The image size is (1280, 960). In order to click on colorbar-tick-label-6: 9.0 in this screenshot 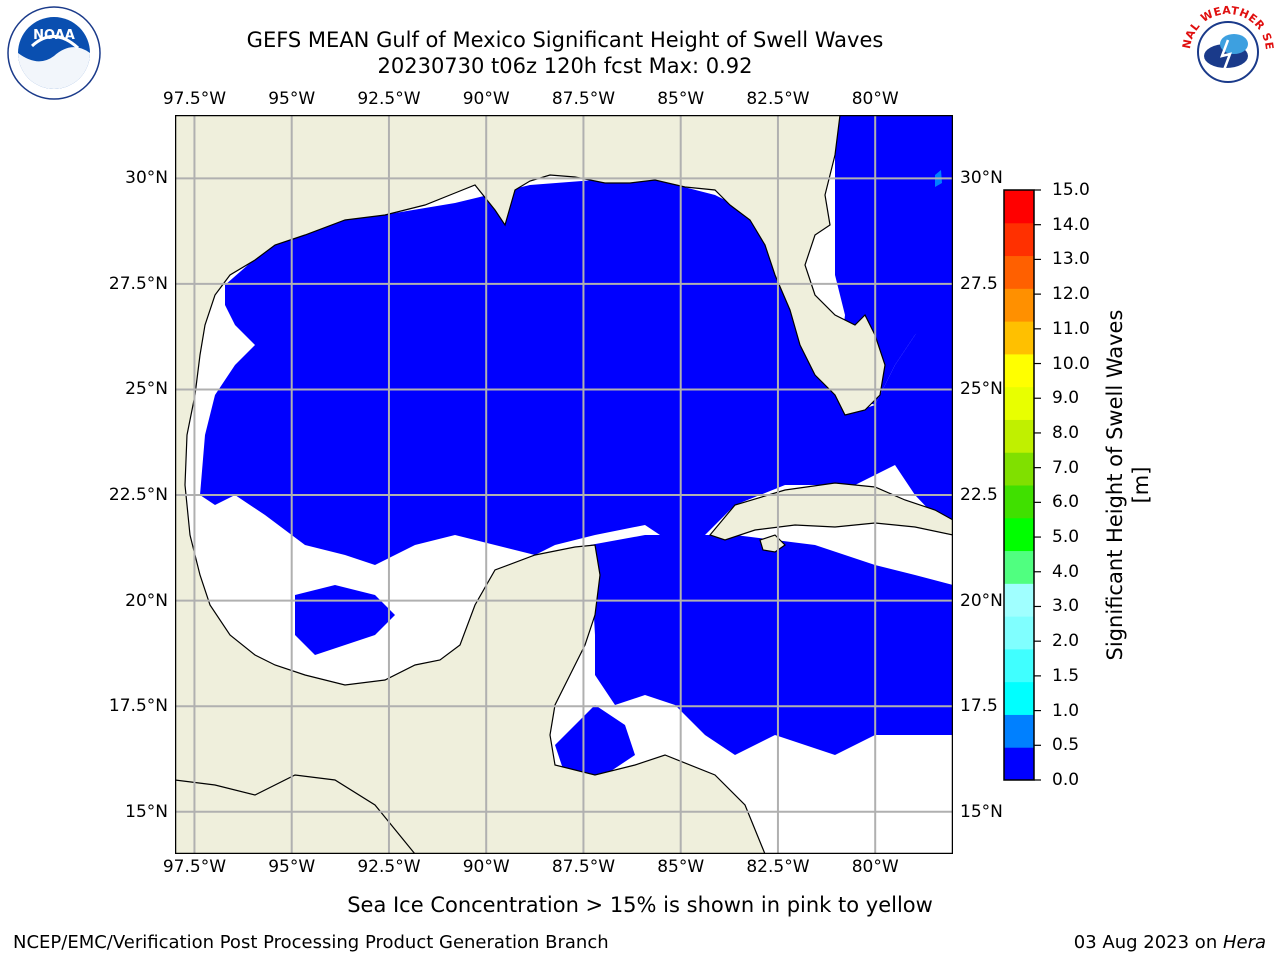, I will do `click(1066, 398)`.